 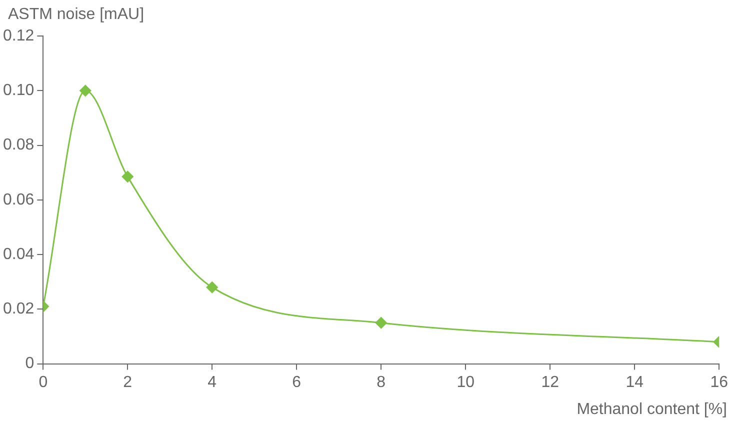 What do you see at coordinates (18, 199) in the screenshot?
I see `y-tick-label: 0.06` at bounding box center [18, 199].